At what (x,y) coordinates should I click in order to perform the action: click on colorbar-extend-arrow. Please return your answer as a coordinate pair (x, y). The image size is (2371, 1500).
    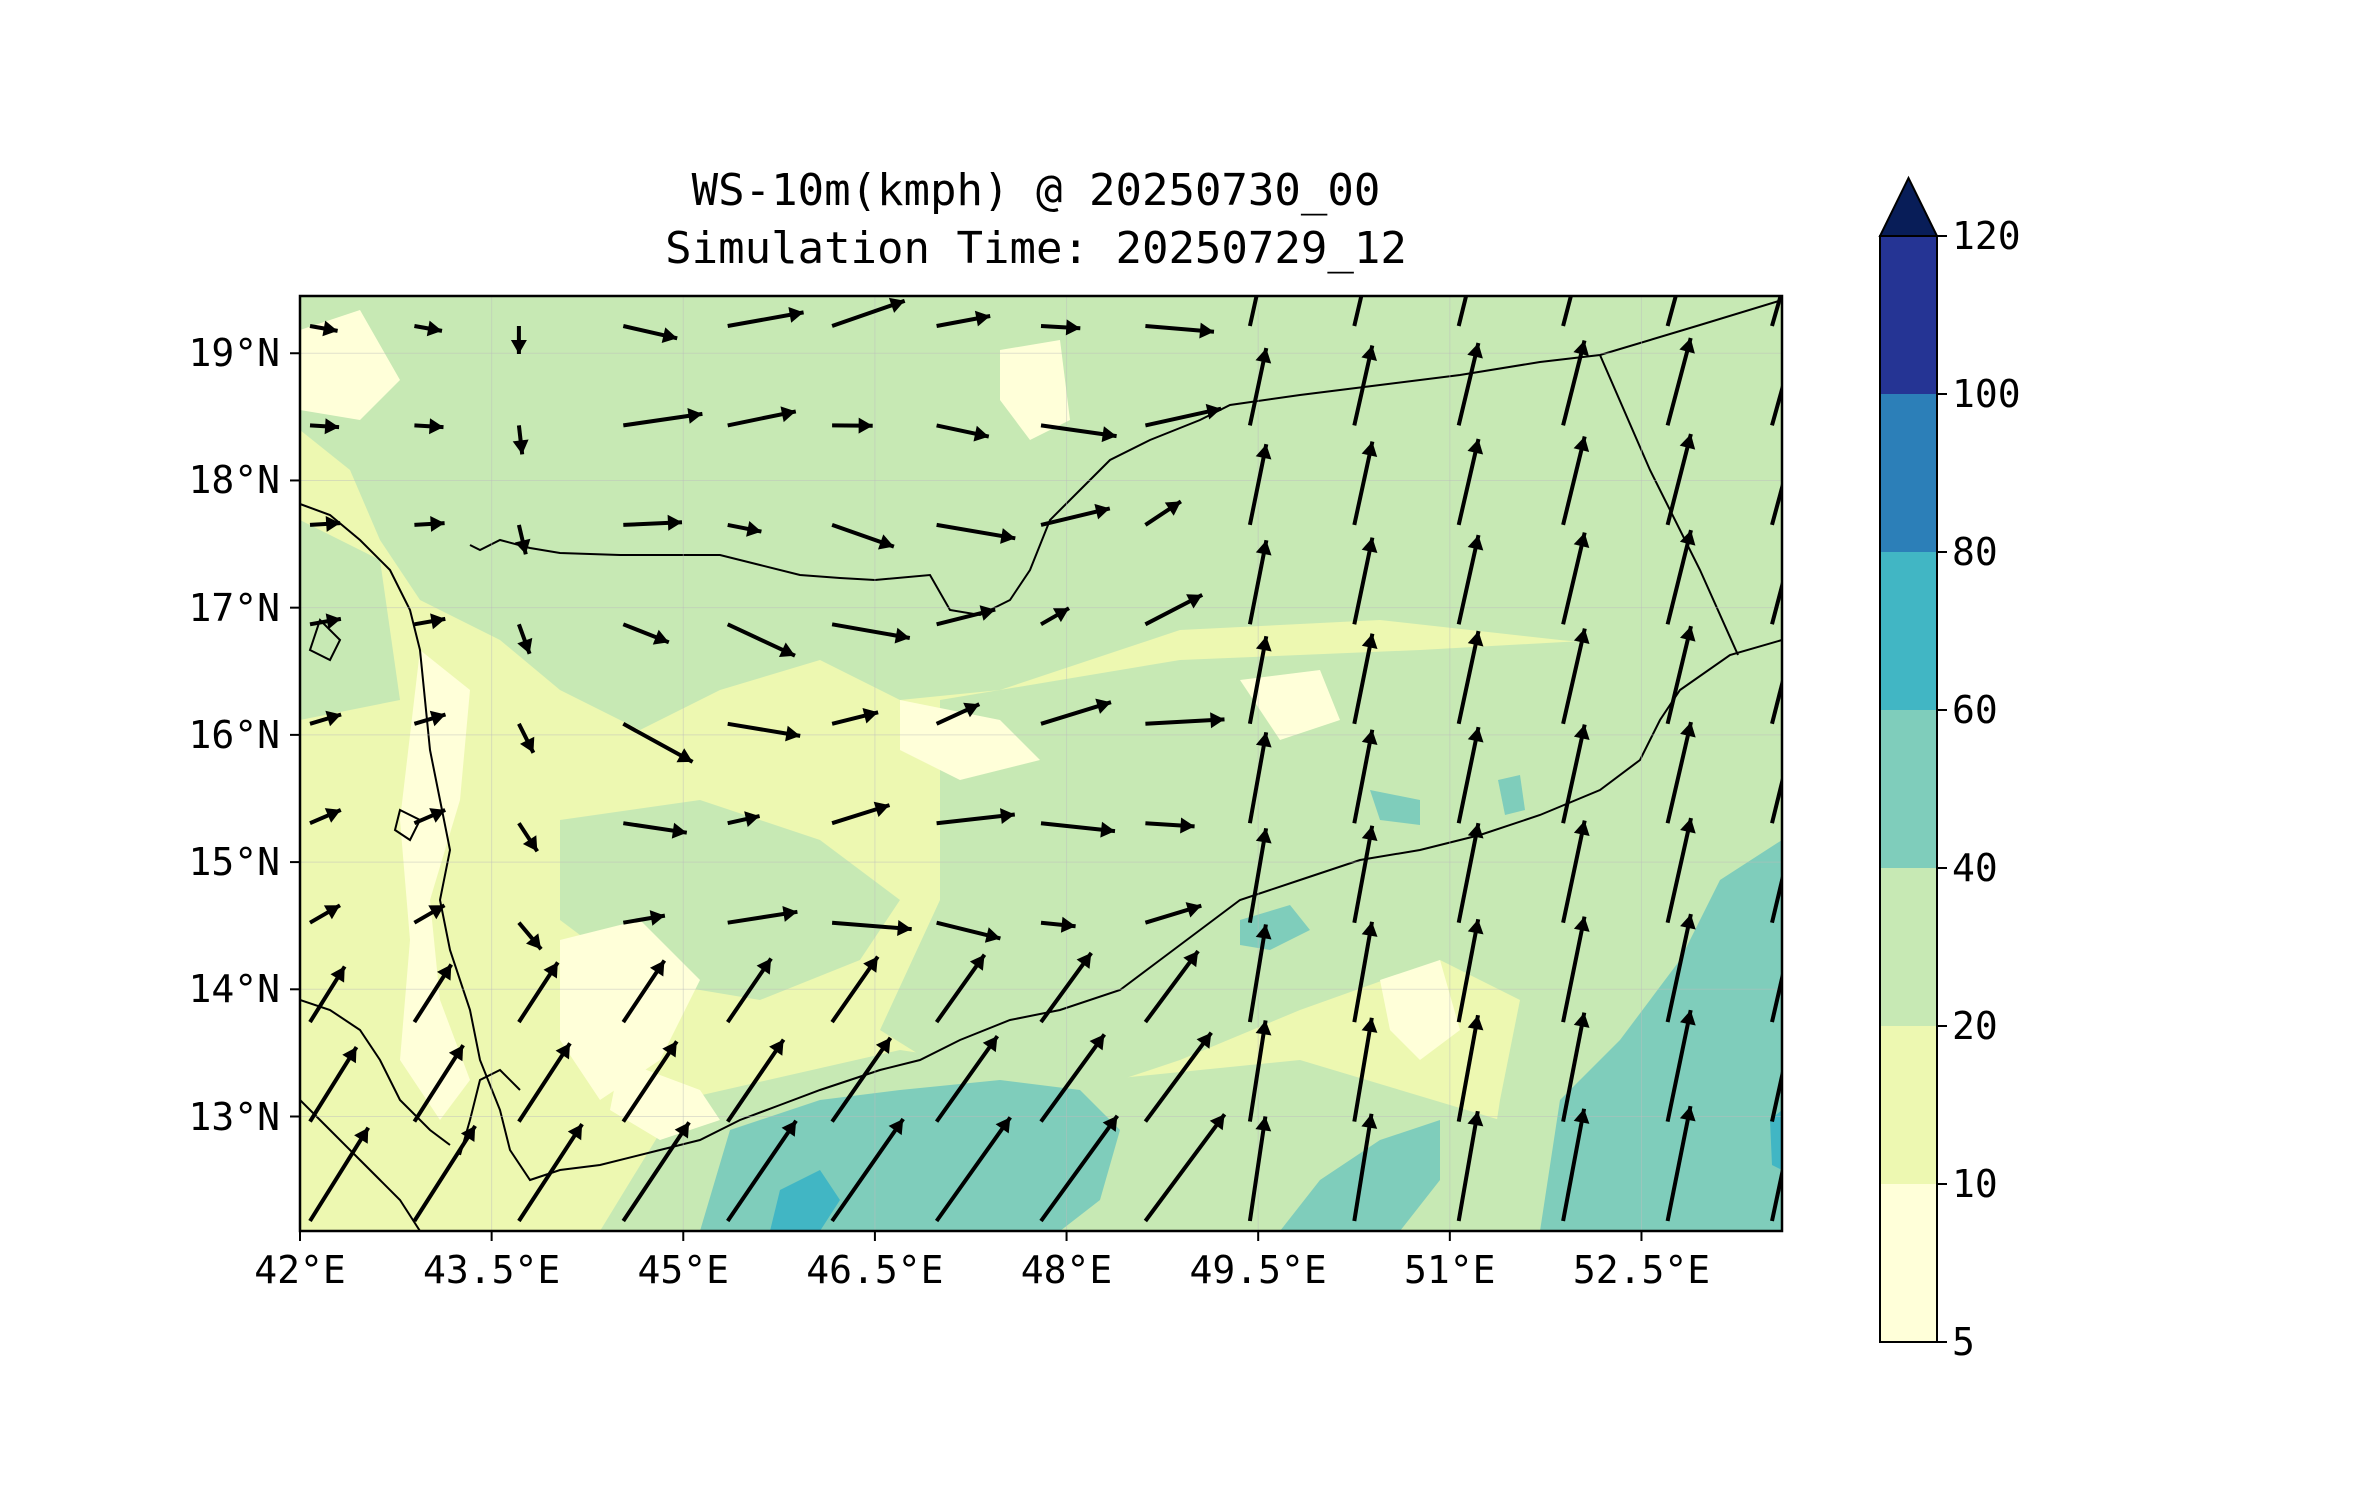
    Looking at the image, I should click on (1908, 206).